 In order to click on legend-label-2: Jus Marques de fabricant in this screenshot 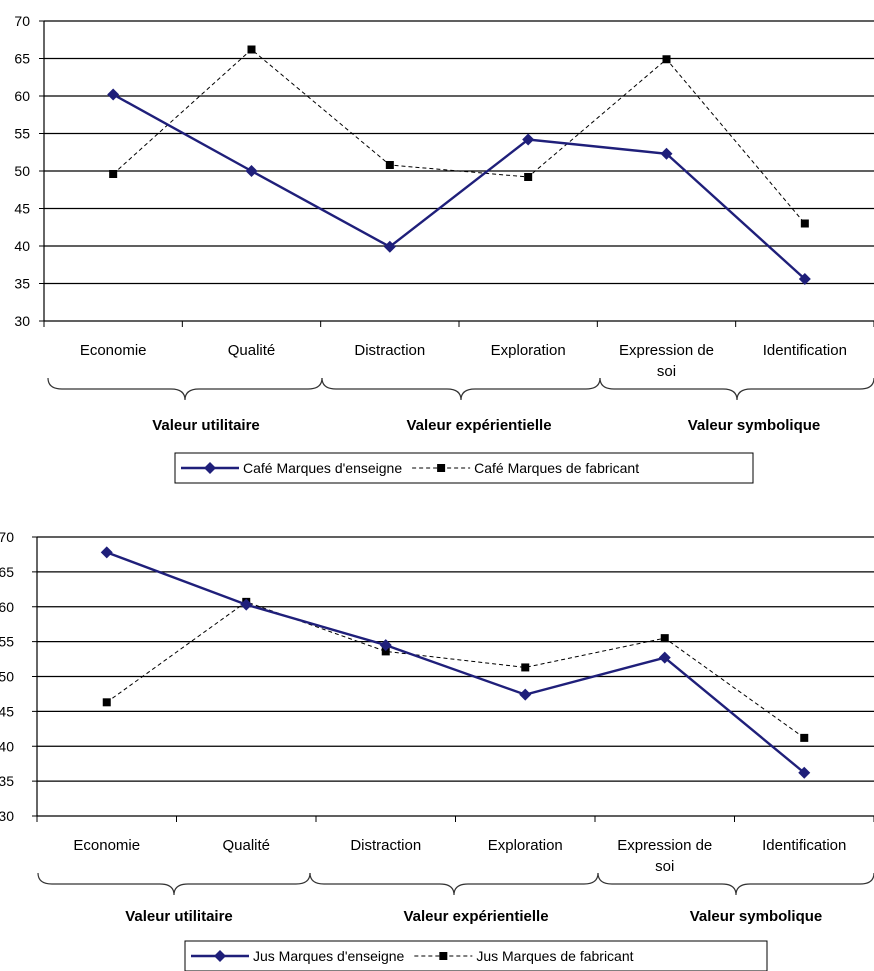, I will do `click(554, 956)`.